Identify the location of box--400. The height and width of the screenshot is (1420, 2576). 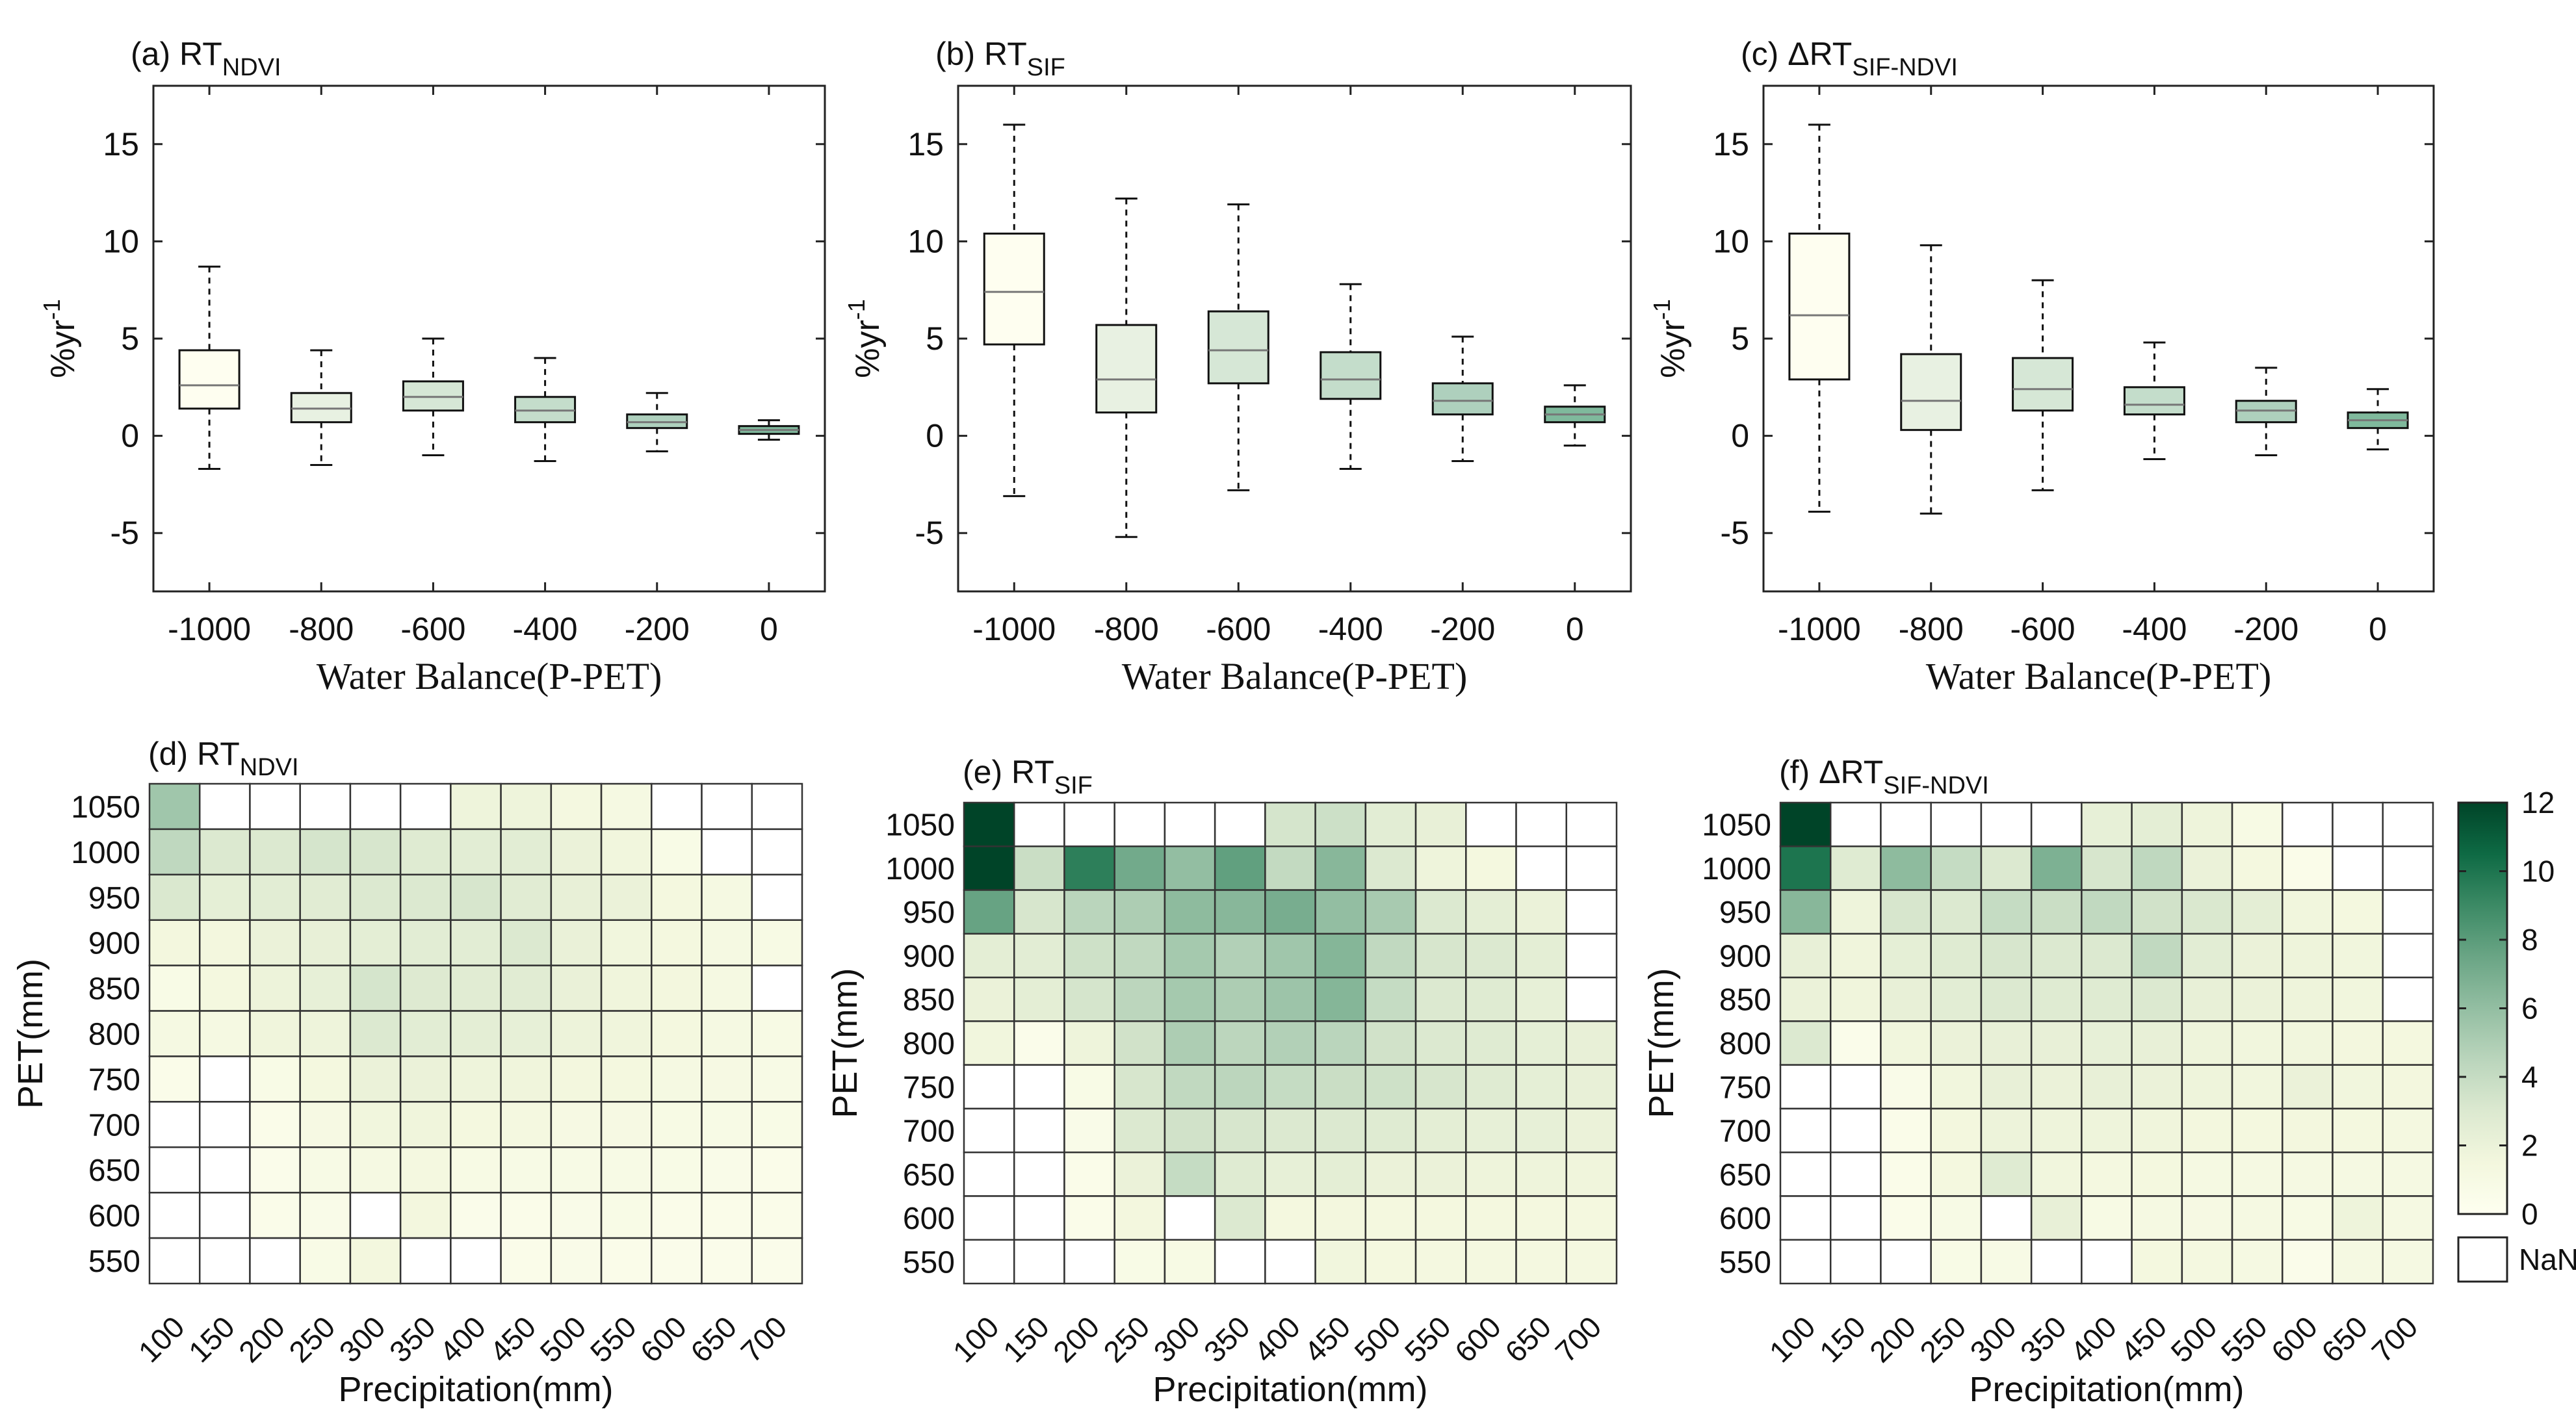
(545, 410).